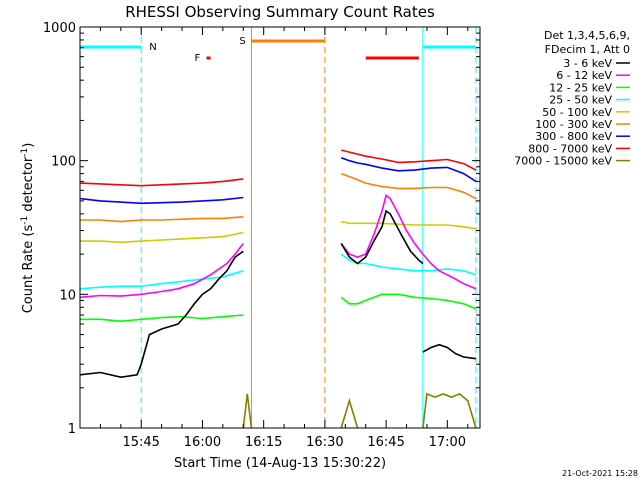 Image resolution: width=640 pixels, height=480 pixels. Describe the element at coordinates (573, 124) in the screenshot. I see `legend-entry-label: 100 - 300 keV` at that location.